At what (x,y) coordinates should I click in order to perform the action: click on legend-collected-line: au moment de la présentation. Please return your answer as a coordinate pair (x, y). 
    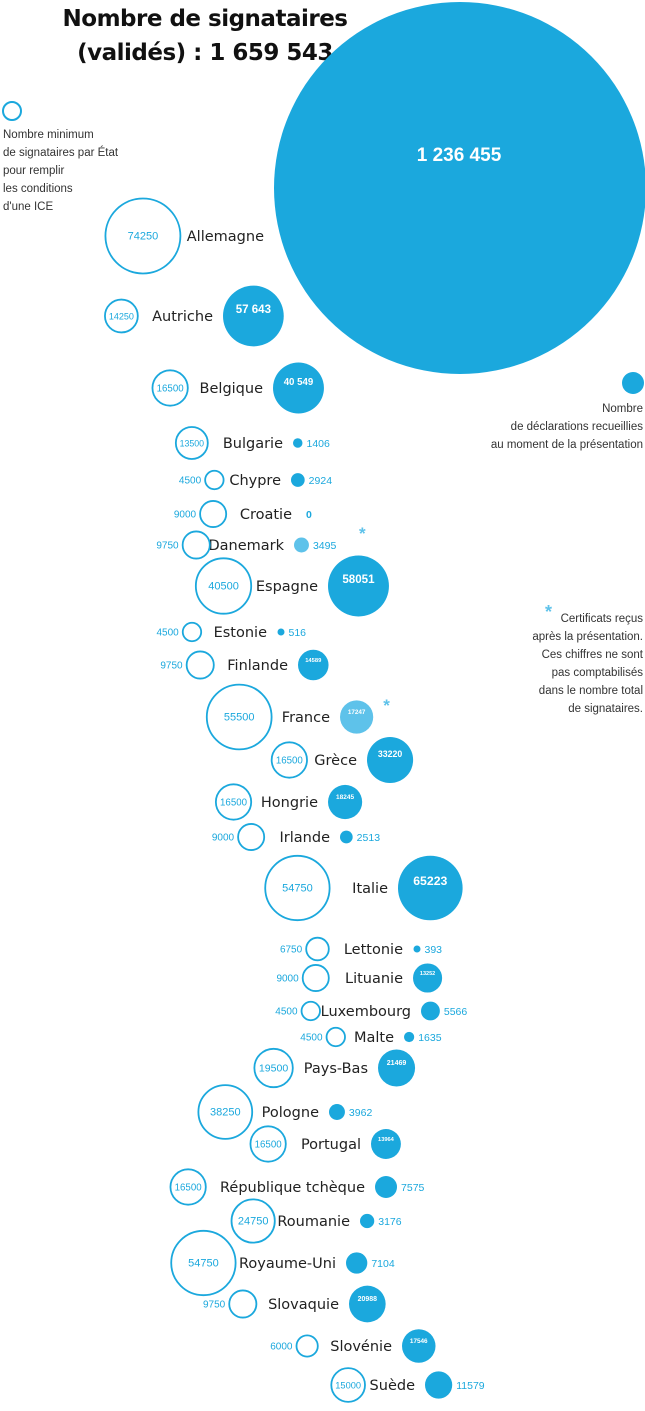
    Looking at the image, I should click on (566, 445).